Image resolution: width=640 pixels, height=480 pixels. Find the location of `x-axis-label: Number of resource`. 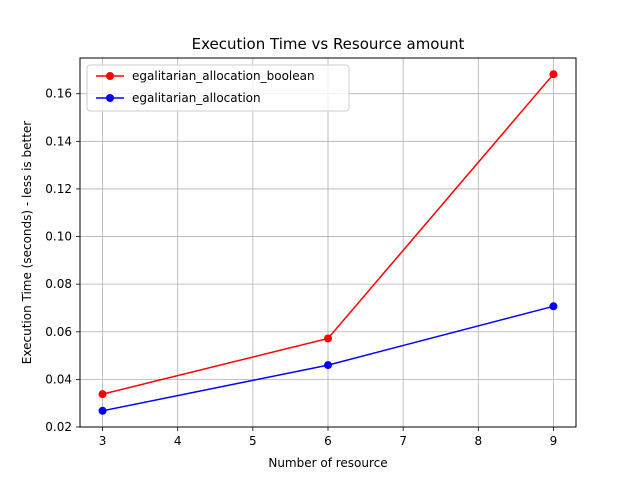

x-axis-label: Number of resource is located at coordinates (327, 463).